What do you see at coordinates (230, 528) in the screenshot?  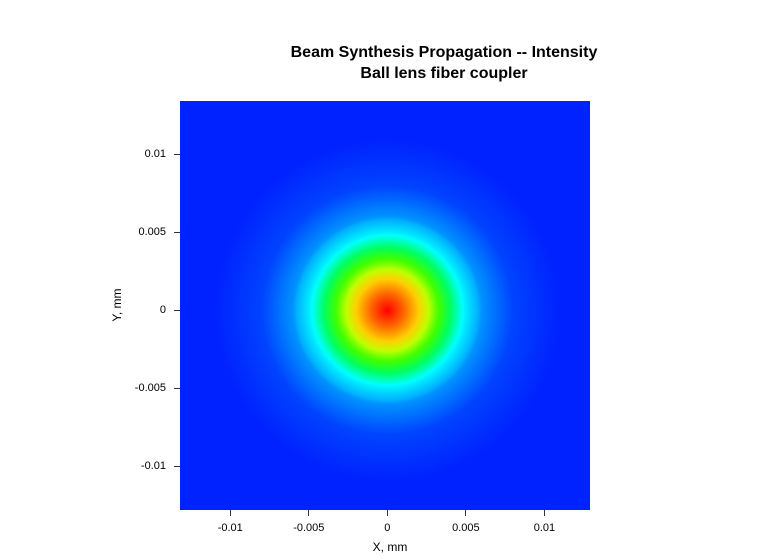 I see `x-tick-label: -0.01` at bounding box center [230, 528].